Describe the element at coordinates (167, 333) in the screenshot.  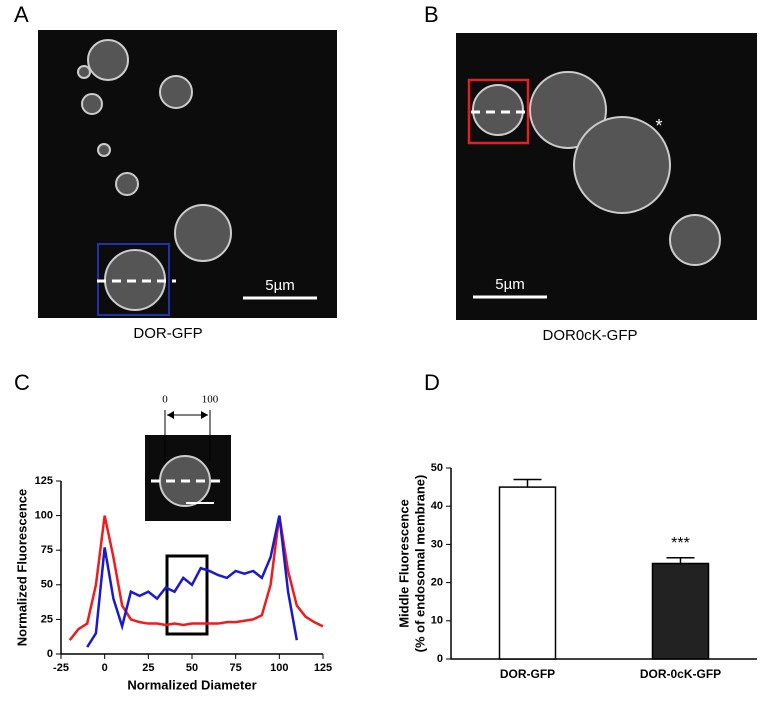
I see `image-caption: DOR-GFP` at that location.